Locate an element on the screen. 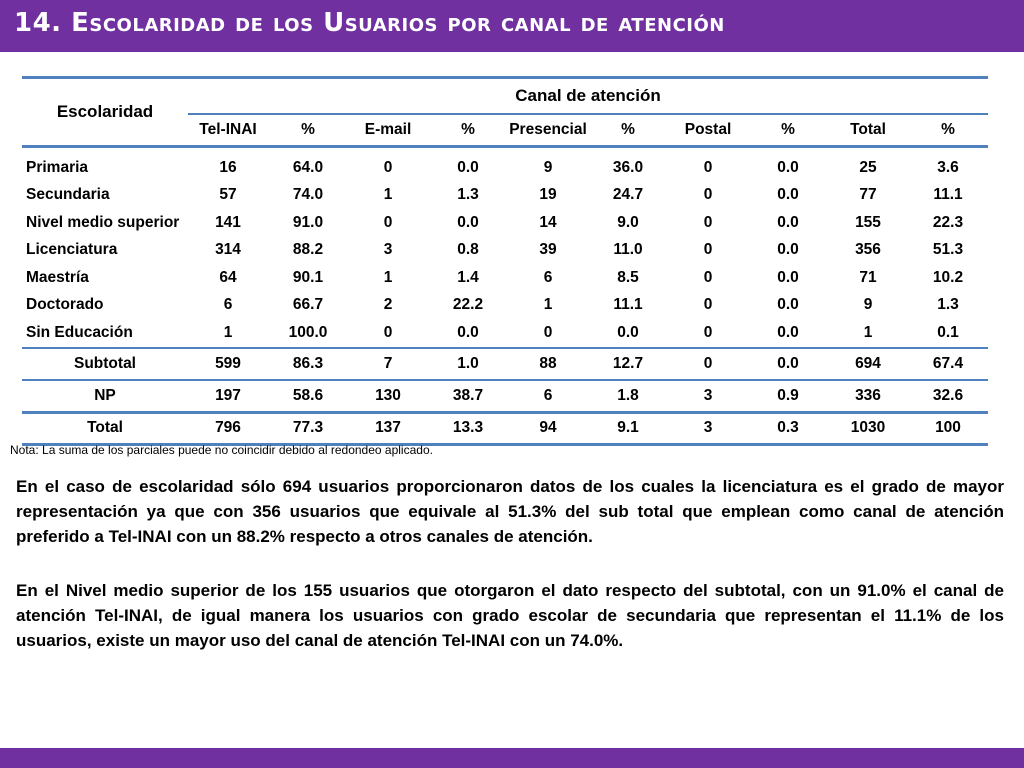  row-label: Subtotal is located at coordinates (105, 363).